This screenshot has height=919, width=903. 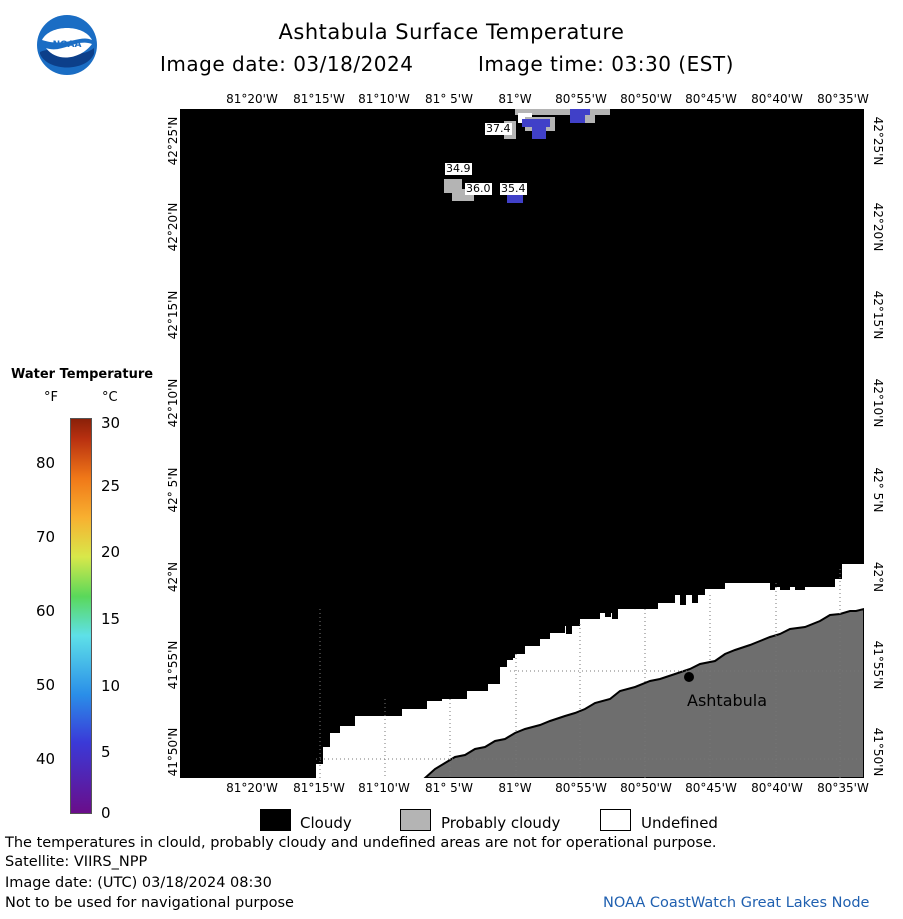 What do you see at coordinates (458, 168) in the screenshot?
I see `temp-label: 34.9` at bounding box center [458, 168].